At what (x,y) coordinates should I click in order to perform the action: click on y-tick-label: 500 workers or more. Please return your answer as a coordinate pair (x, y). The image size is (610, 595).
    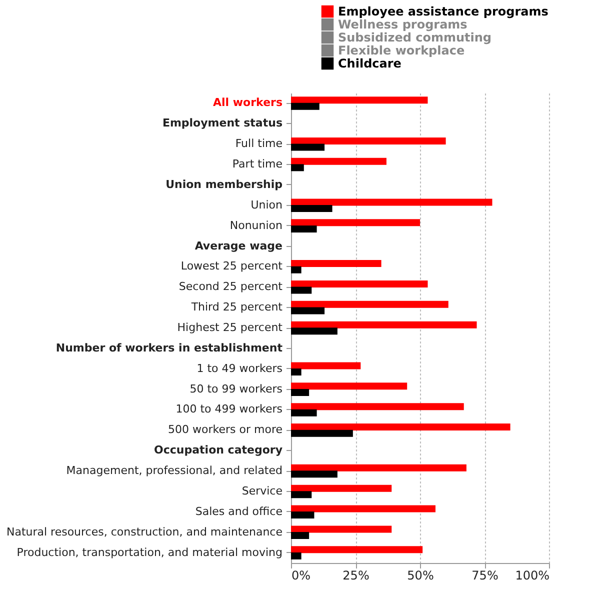
    Looking at the image, I should click on (225, 429).